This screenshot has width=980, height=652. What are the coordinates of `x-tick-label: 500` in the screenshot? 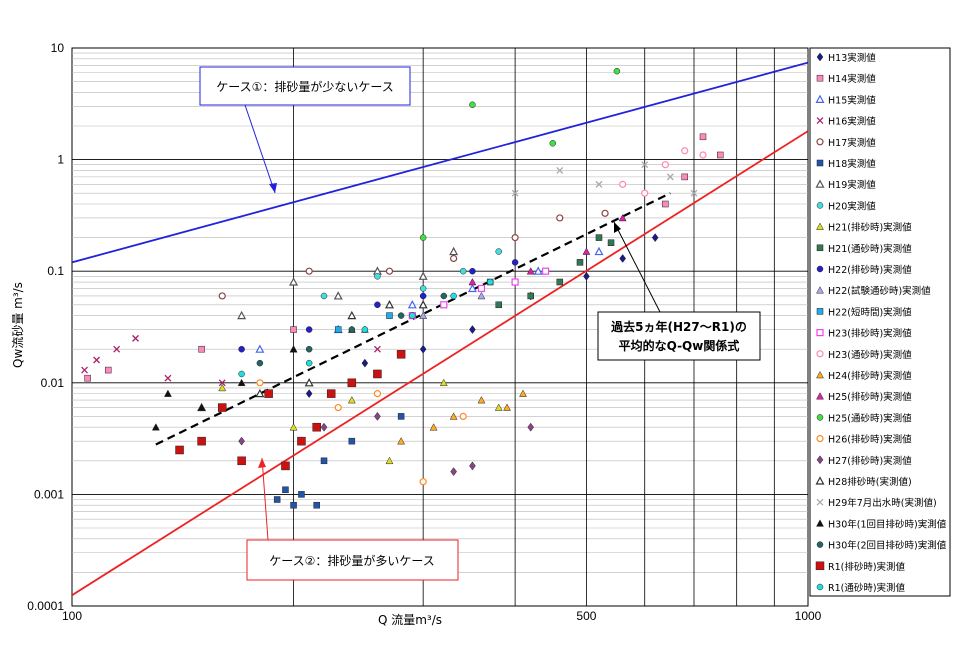 It's located at (586, 616).